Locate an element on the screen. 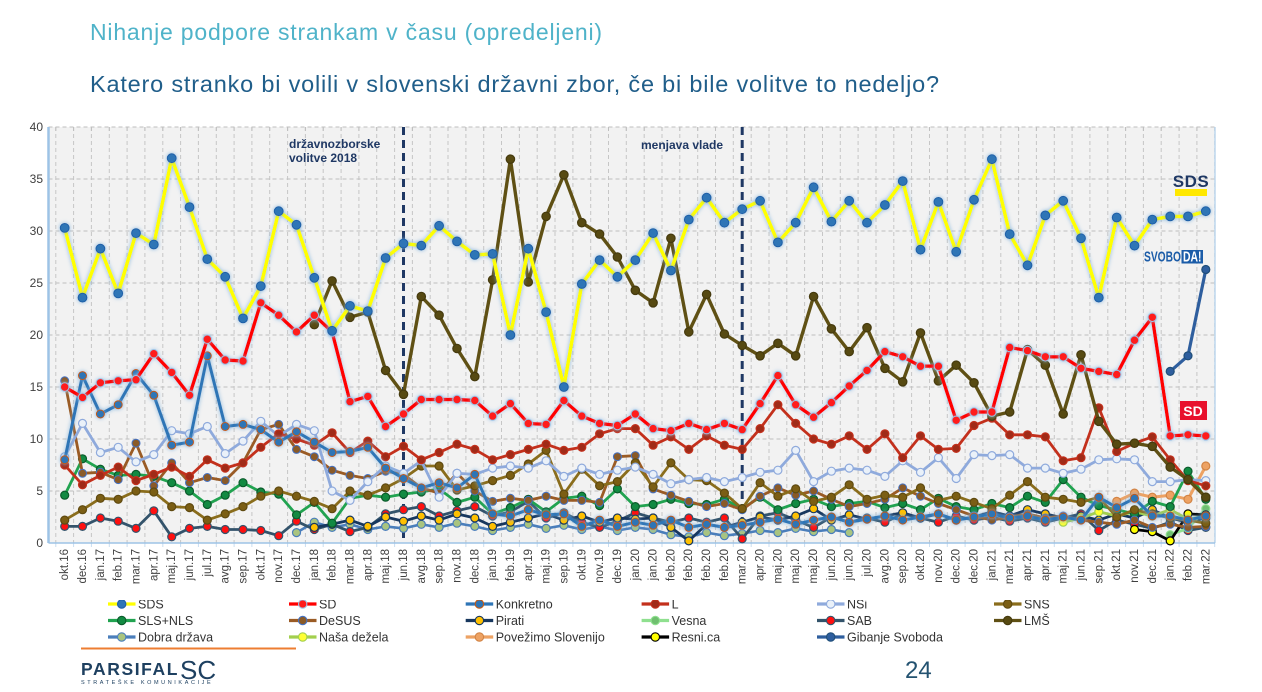  svg-text: jan.18 is located at coordinates (315, 565).